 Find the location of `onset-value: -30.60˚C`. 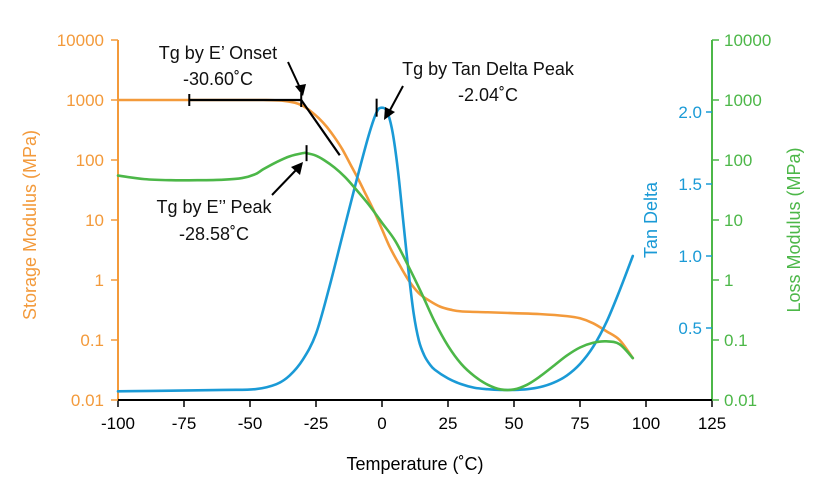

onset-value: -30.60˚C is located at coordinates (218, 79).